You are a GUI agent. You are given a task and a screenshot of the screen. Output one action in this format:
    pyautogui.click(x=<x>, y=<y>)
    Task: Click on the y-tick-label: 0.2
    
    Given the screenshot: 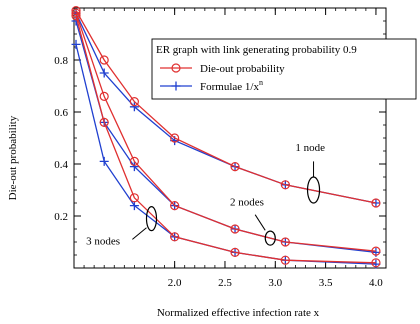 What is the action you would take?
    pyautogui.click(x=61, y=217)
    